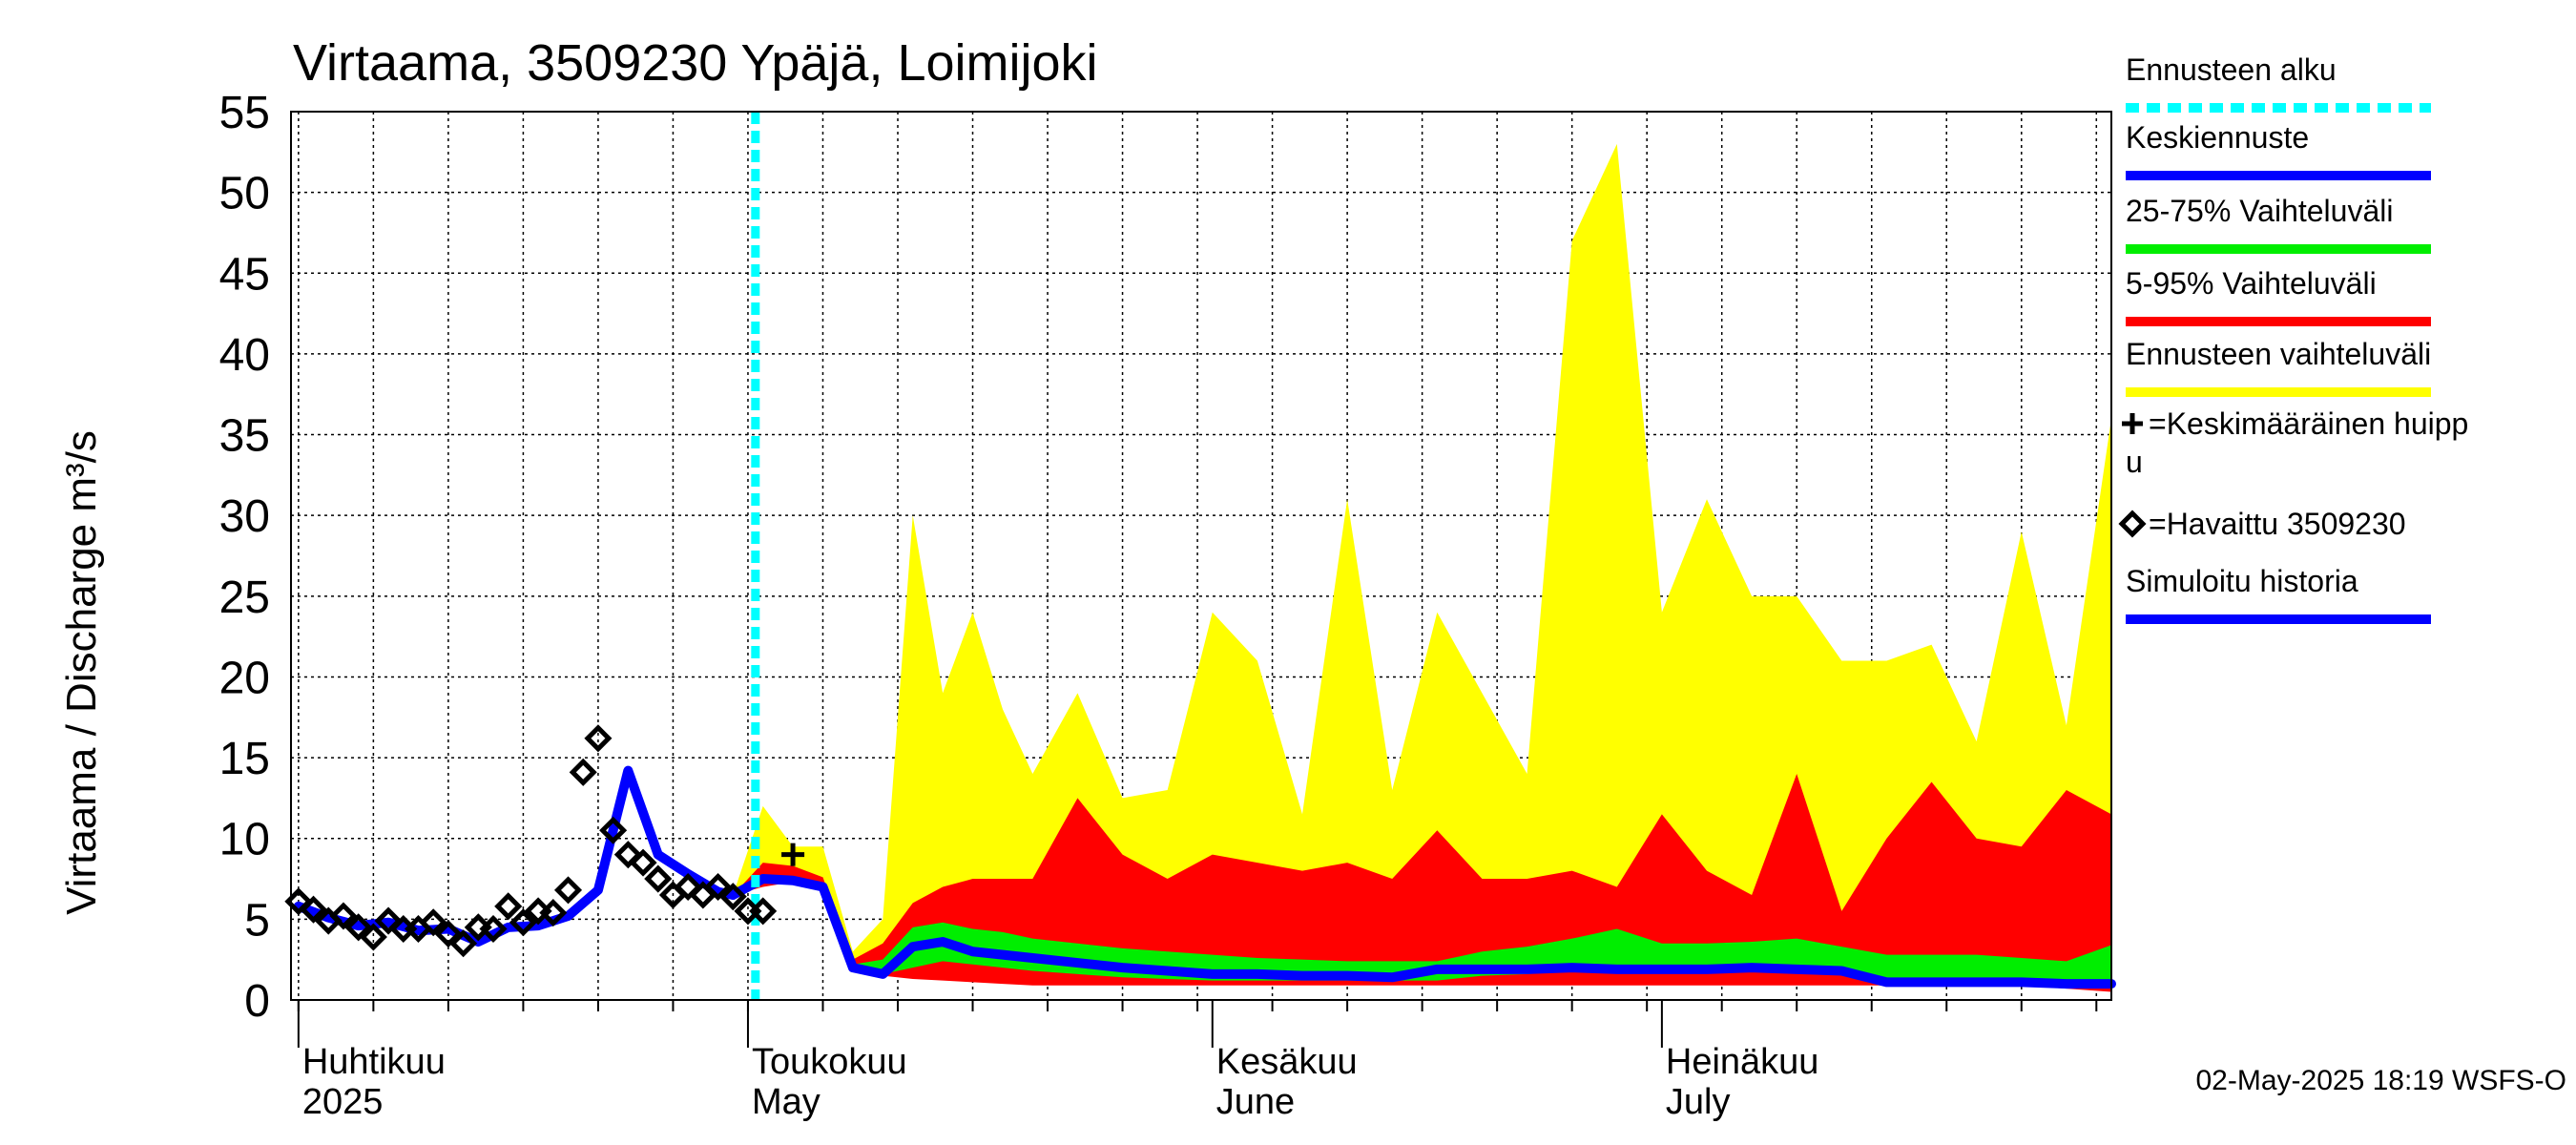 The height and width of the screenshot is (1145, 2576). Describe the element at coordinates (257, 920) in the screenshot. I see `y-tick-label: 5` at that location.